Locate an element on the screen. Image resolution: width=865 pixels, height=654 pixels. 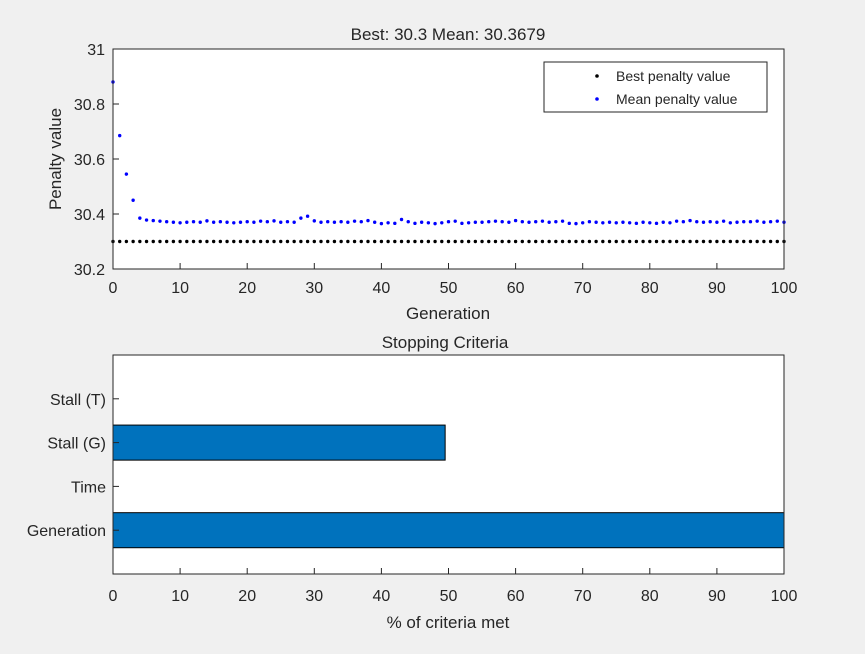
penalty-y-tick-label: 30.6 is located at coordinates (89, 160).